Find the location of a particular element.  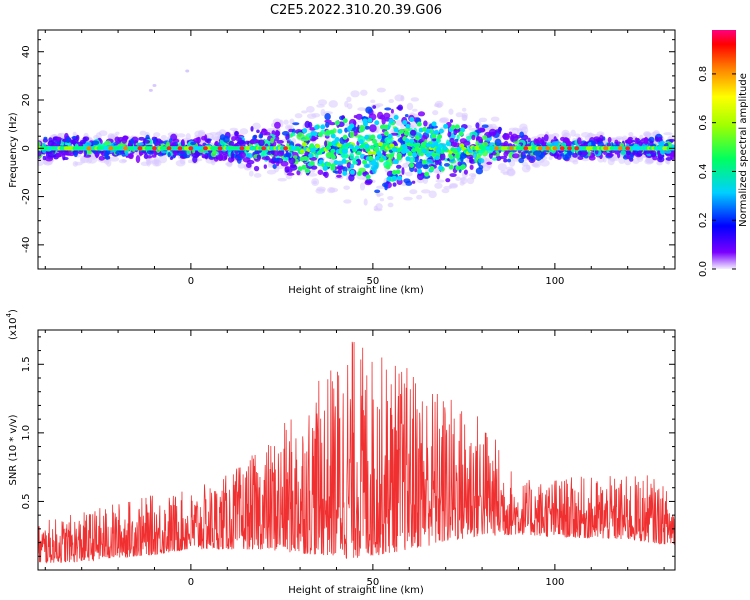

snr-x-label: Height of straight line (km) is located at coordinates (356, 590).